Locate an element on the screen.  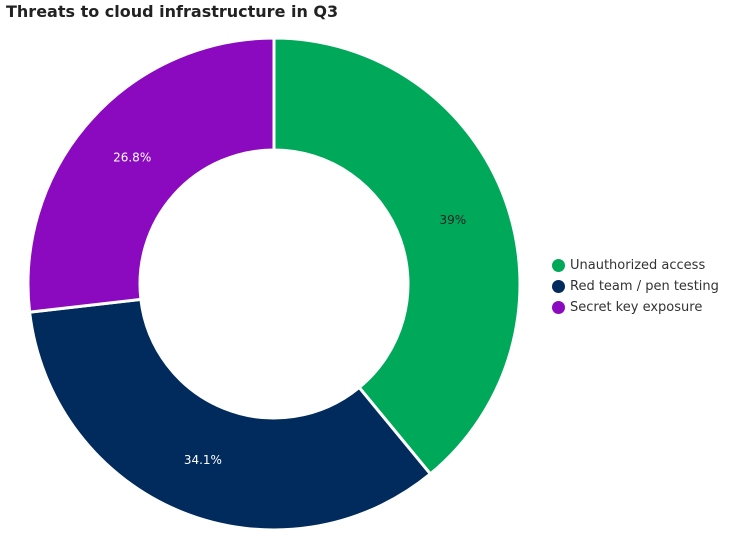
legend-item: Secret key exposure is located at coordinates (635, 307).